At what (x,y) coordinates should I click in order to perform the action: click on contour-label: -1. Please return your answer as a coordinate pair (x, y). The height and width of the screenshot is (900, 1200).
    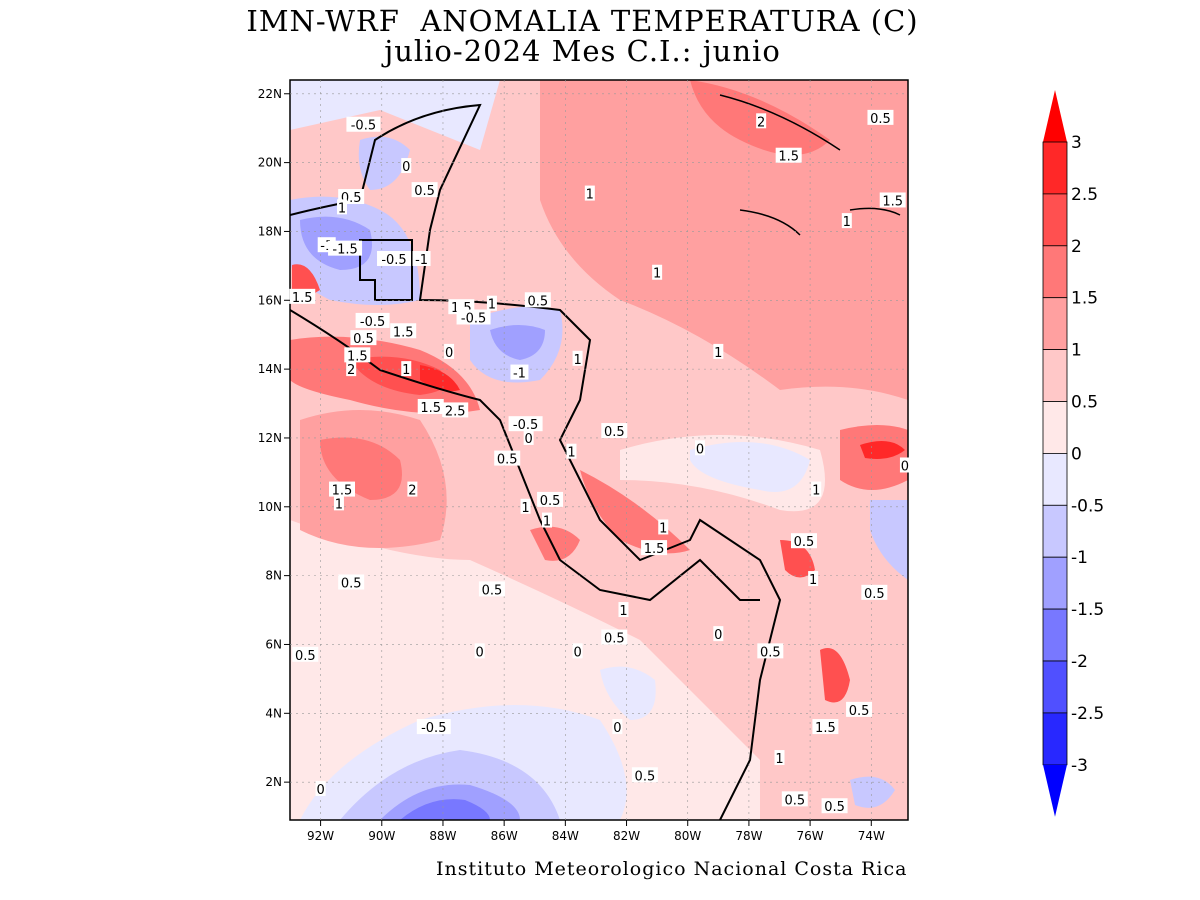
    Looking at the image, I should click on (519, 374).